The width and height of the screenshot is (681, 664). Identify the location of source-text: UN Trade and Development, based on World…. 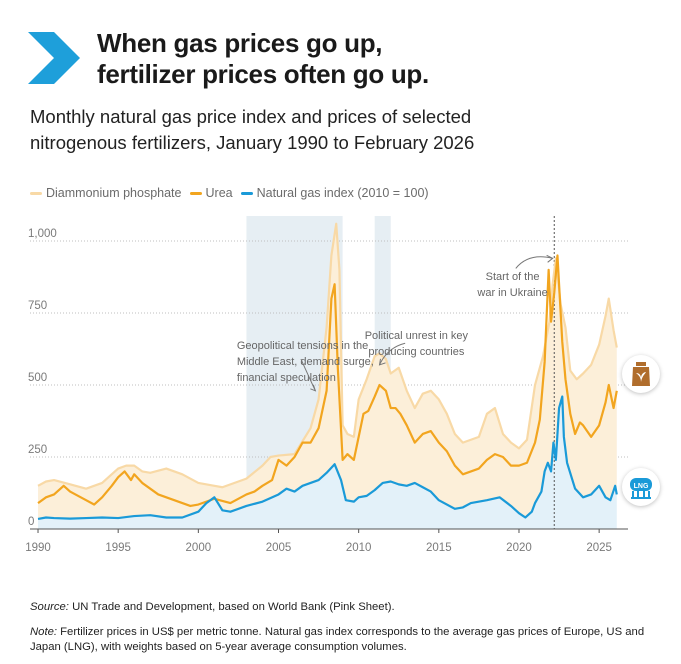
(231, 607).